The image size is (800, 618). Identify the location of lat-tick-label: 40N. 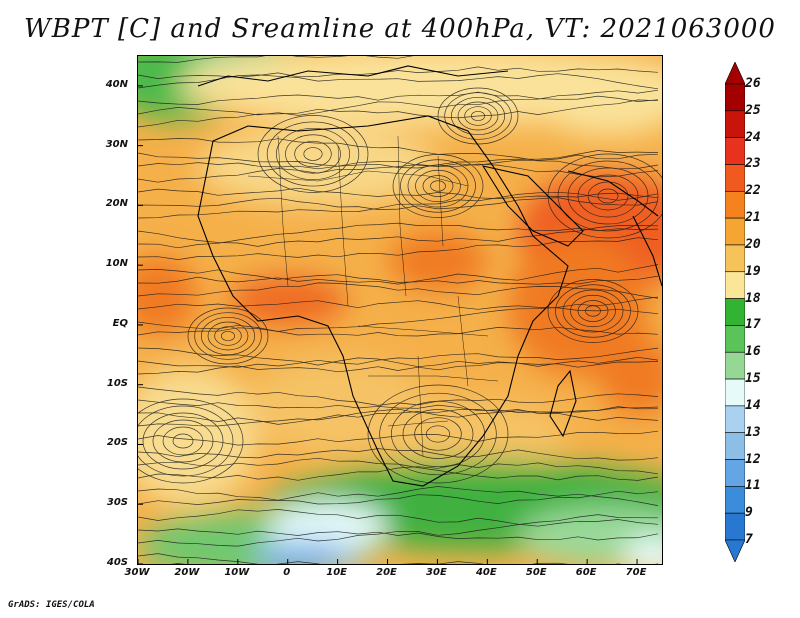
(116, 84).